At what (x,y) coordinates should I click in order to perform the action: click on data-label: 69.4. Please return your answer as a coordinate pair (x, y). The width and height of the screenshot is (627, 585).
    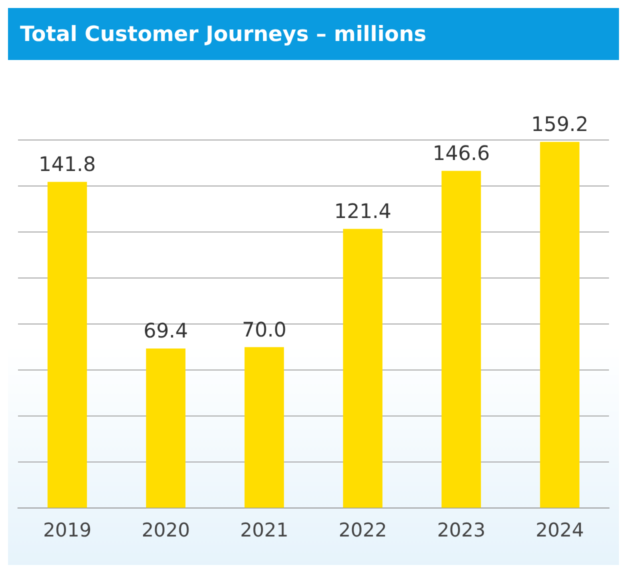
    Looking at the image, I should click on (165, 330).